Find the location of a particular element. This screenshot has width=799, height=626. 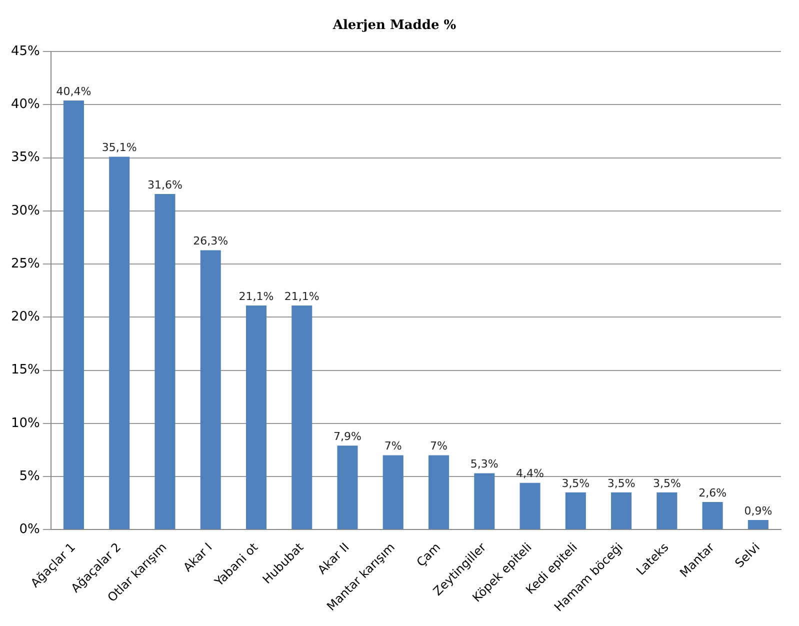

data-label: 0,9% is located at coordinates (758, 511).